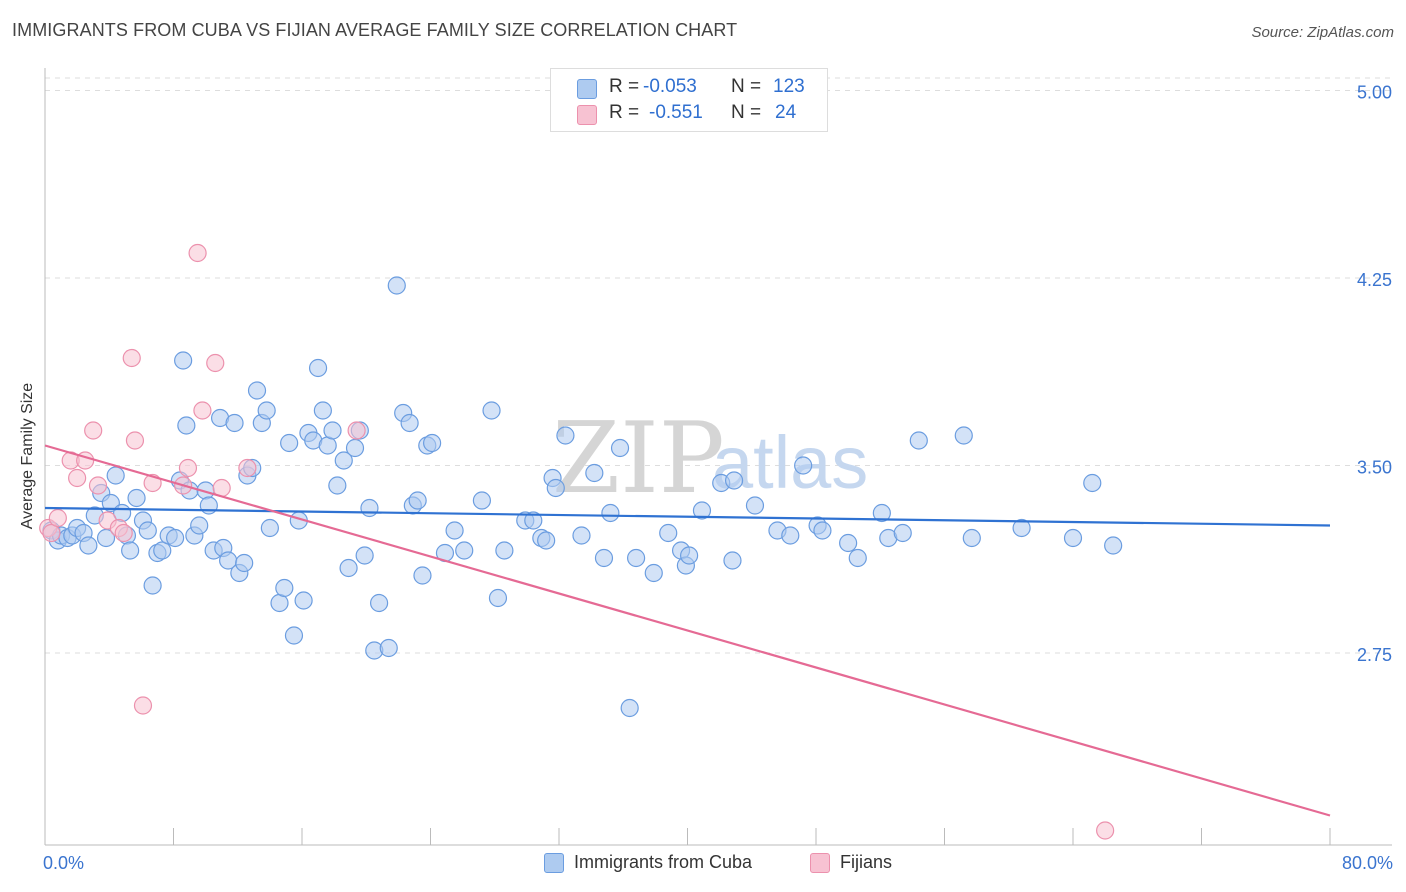 This screenshot has height=892, width=1406. I want to click on y-tick-label: 2.75, so click(1374, 655).